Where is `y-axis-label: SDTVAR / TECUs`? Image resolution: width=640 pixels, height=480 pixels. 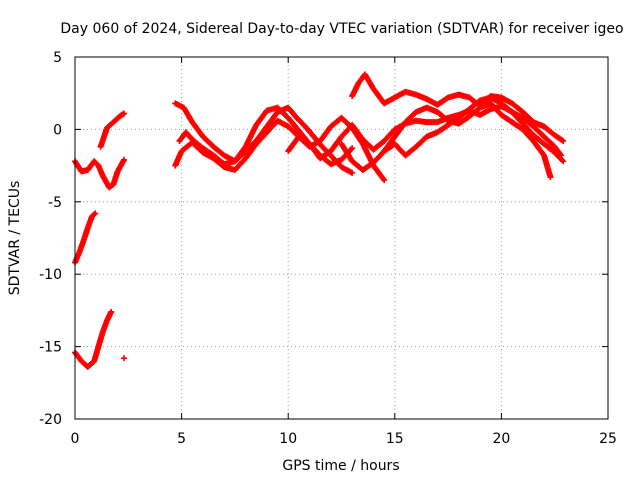 y-axis-label: SDTVAR / TECUs is located at coordinates (15, 238).